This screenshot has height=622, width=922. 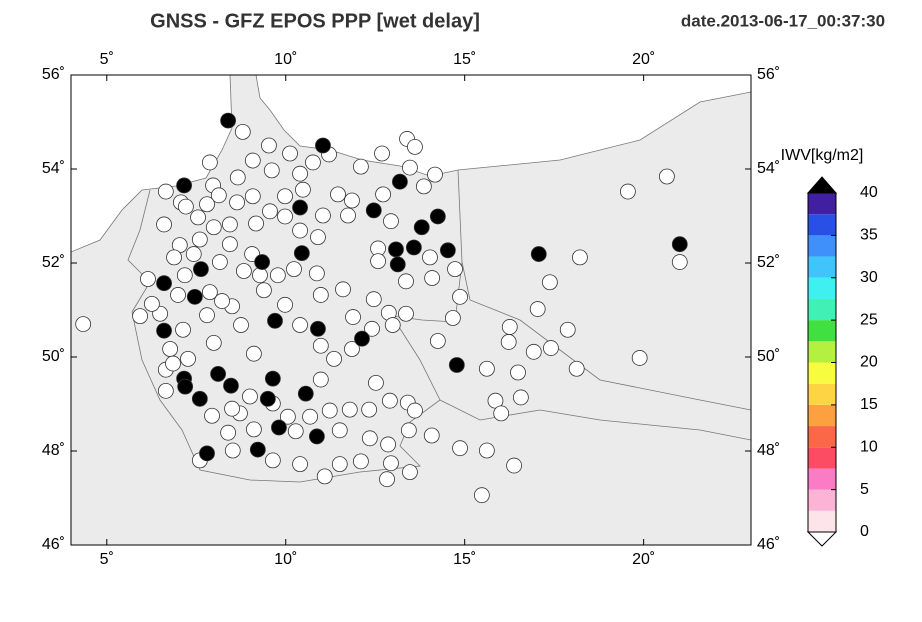 What do you see at coordinates (869, 235) in the screenshot?
I see `colorbar-tick-label: 35` at bounding box center [869, 235].